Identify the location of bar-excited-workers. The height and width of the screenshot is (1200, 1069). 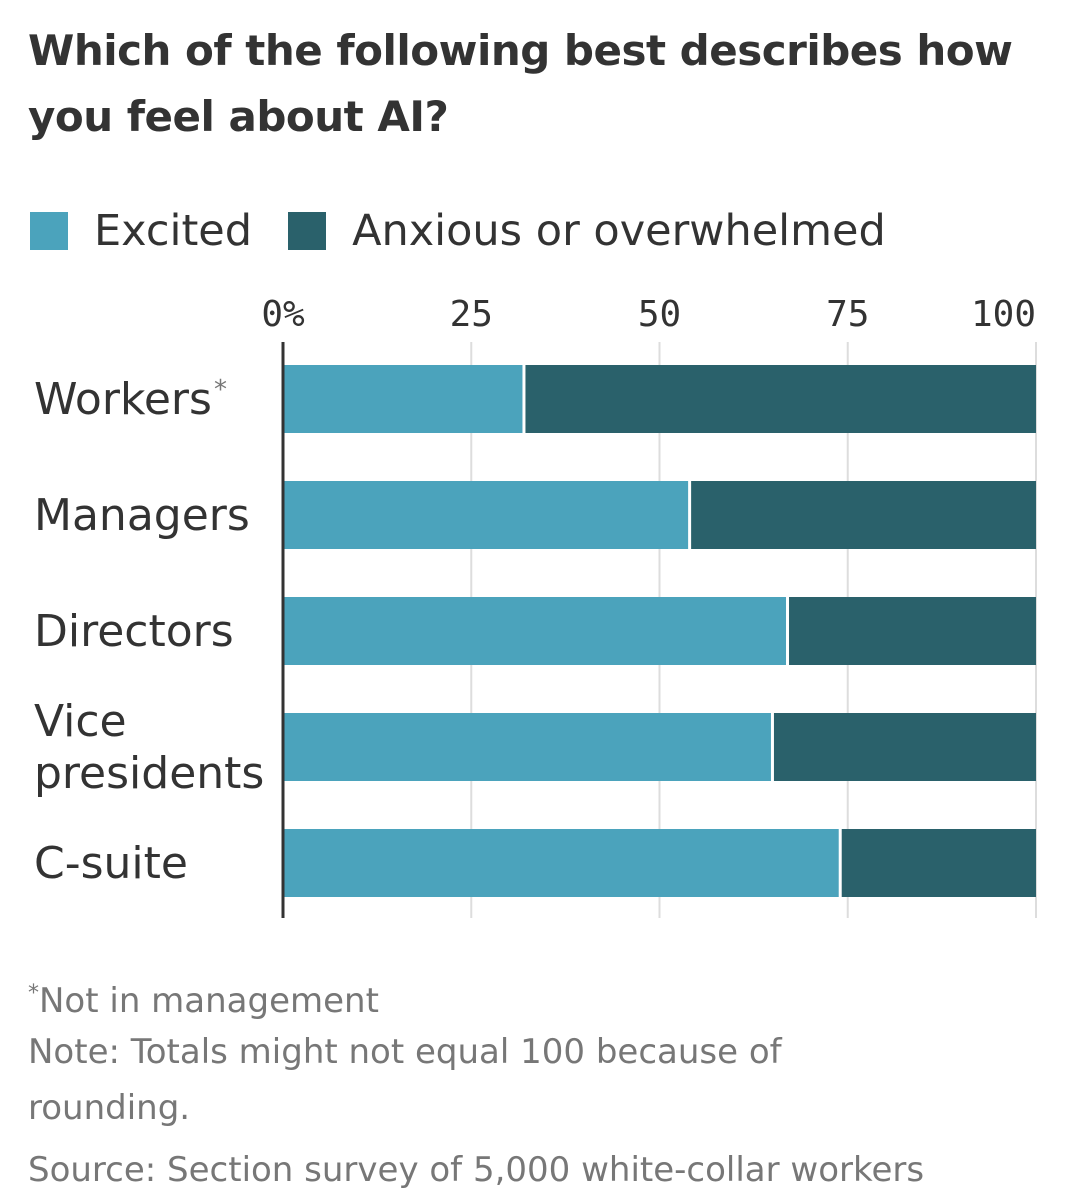
(403, 399).